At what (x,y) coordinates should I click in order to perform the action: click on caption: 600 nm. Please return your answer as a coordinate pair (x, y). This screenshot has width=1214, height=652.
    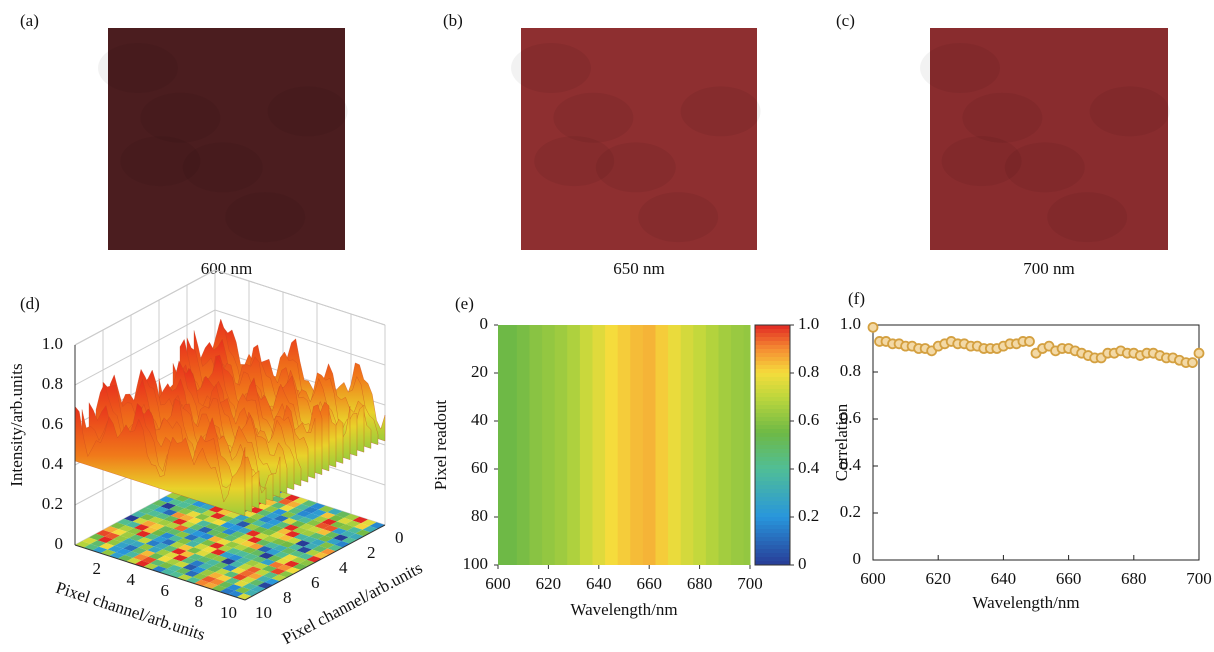
    Looking at the image, I should click on (226, 268).